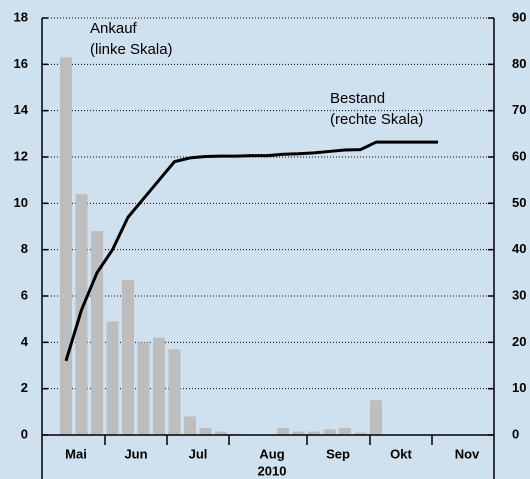 The height and width of the screenshot is (479, 530). I want to click on annotation: Bestand, so click(357, 98).